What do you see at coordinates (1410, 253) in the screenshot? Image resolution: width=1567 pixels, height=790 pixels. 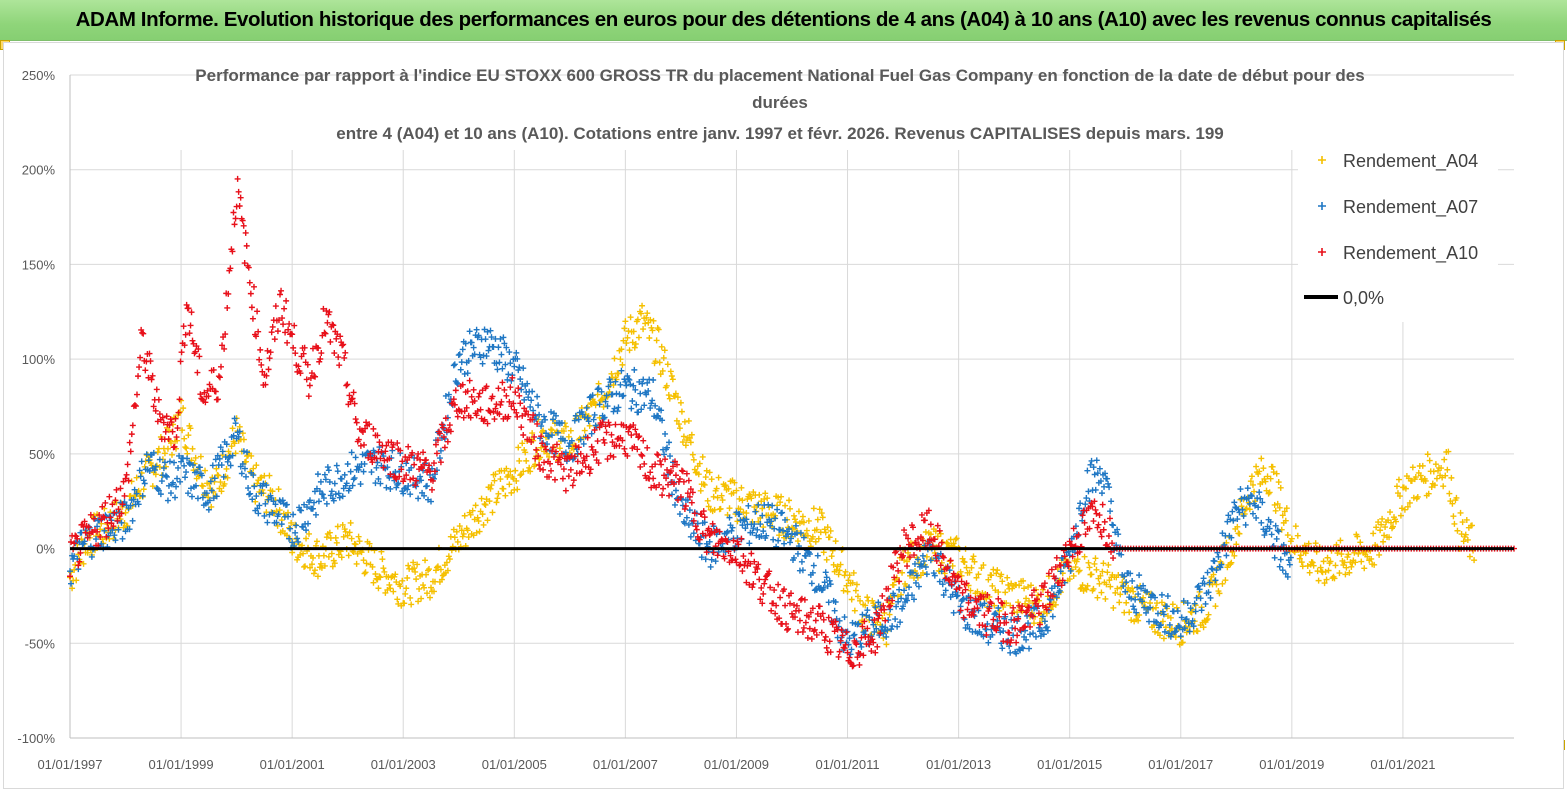 I see `legend-label-a10: Rendement_A10` at bounding box center [1410, 253].